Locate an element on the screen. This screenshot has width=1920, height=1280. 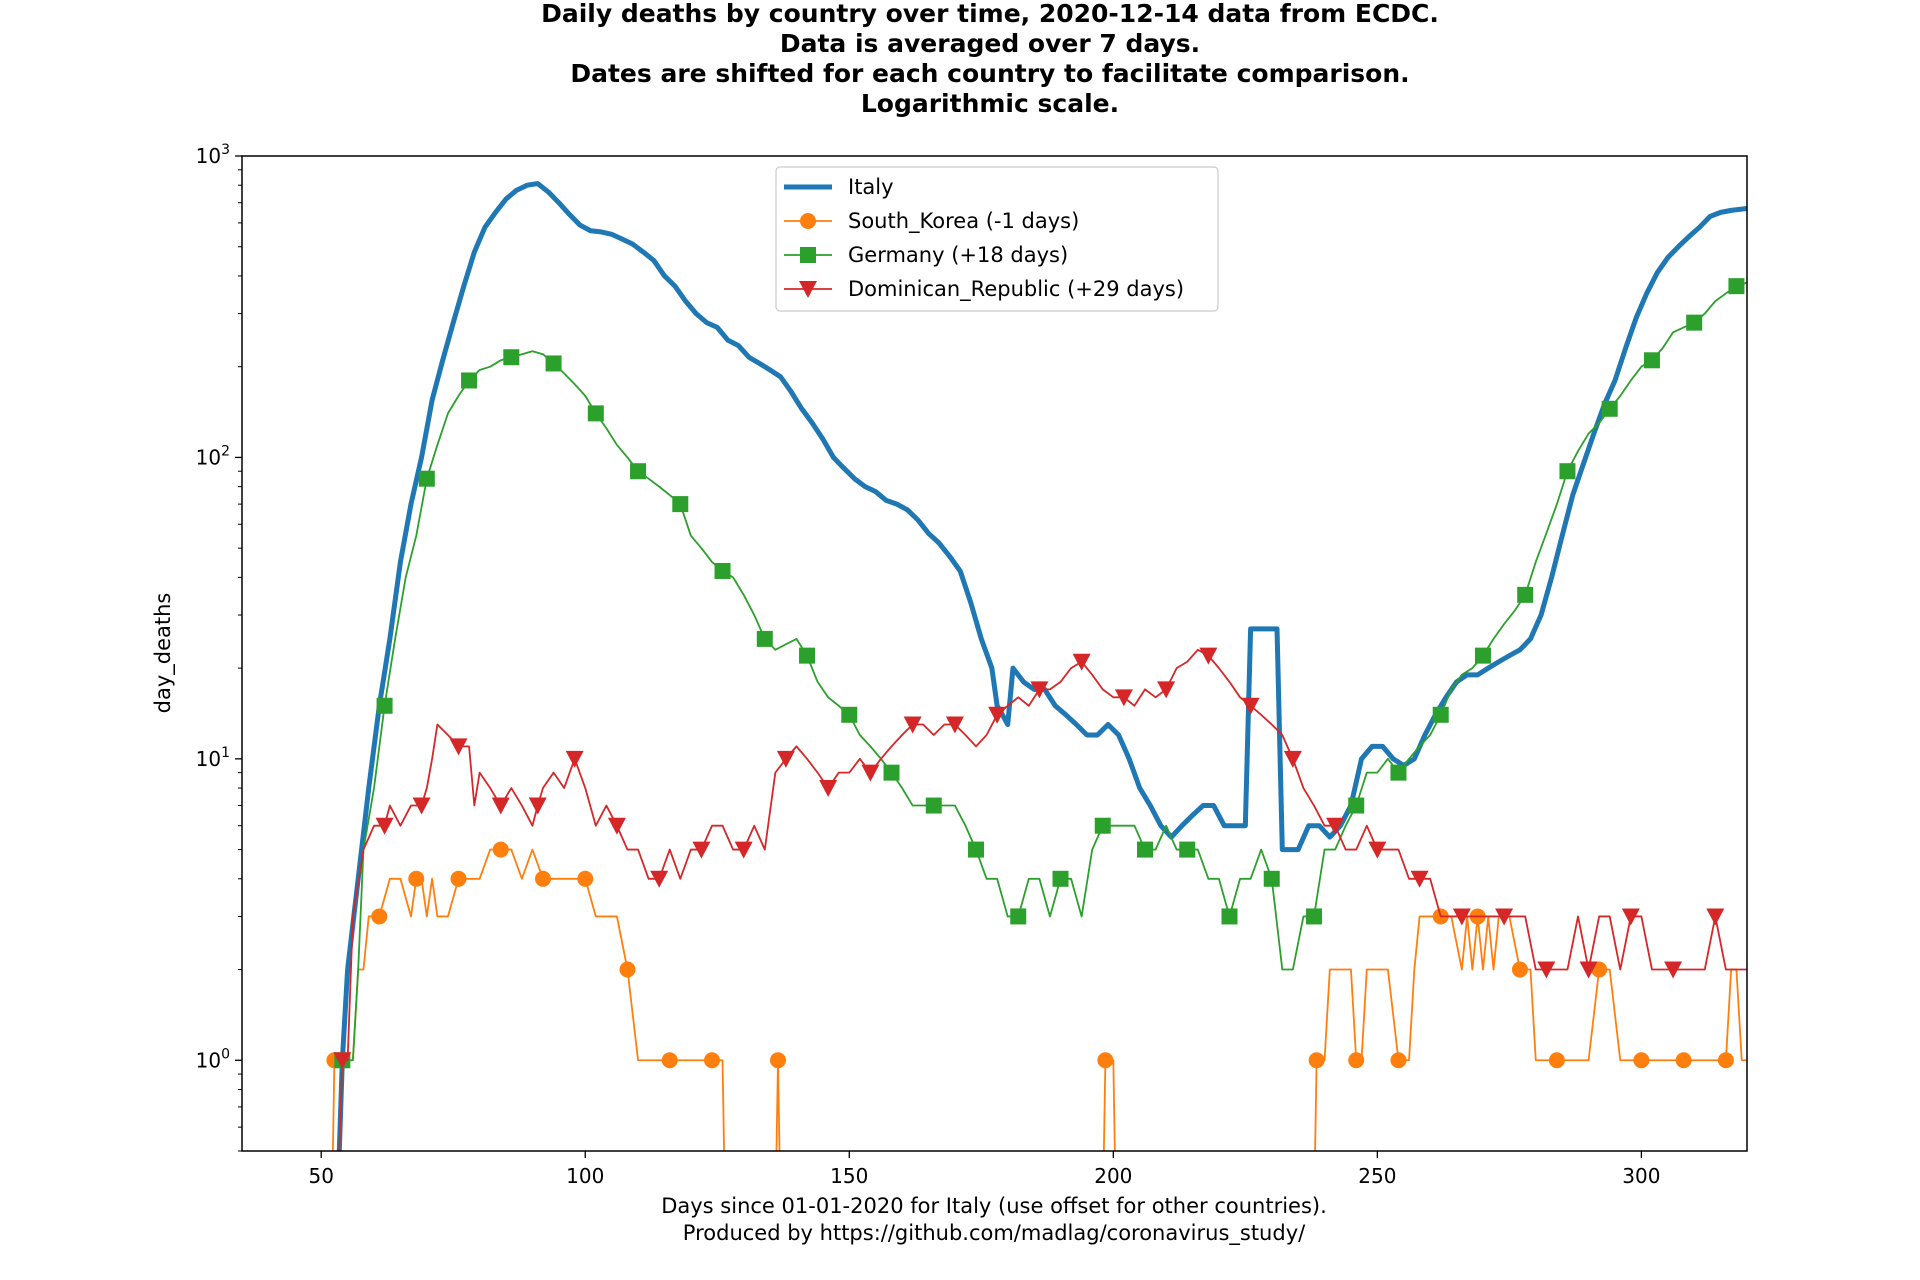
title-line: Logarithmic scale. is located at coordinates (990, 103).